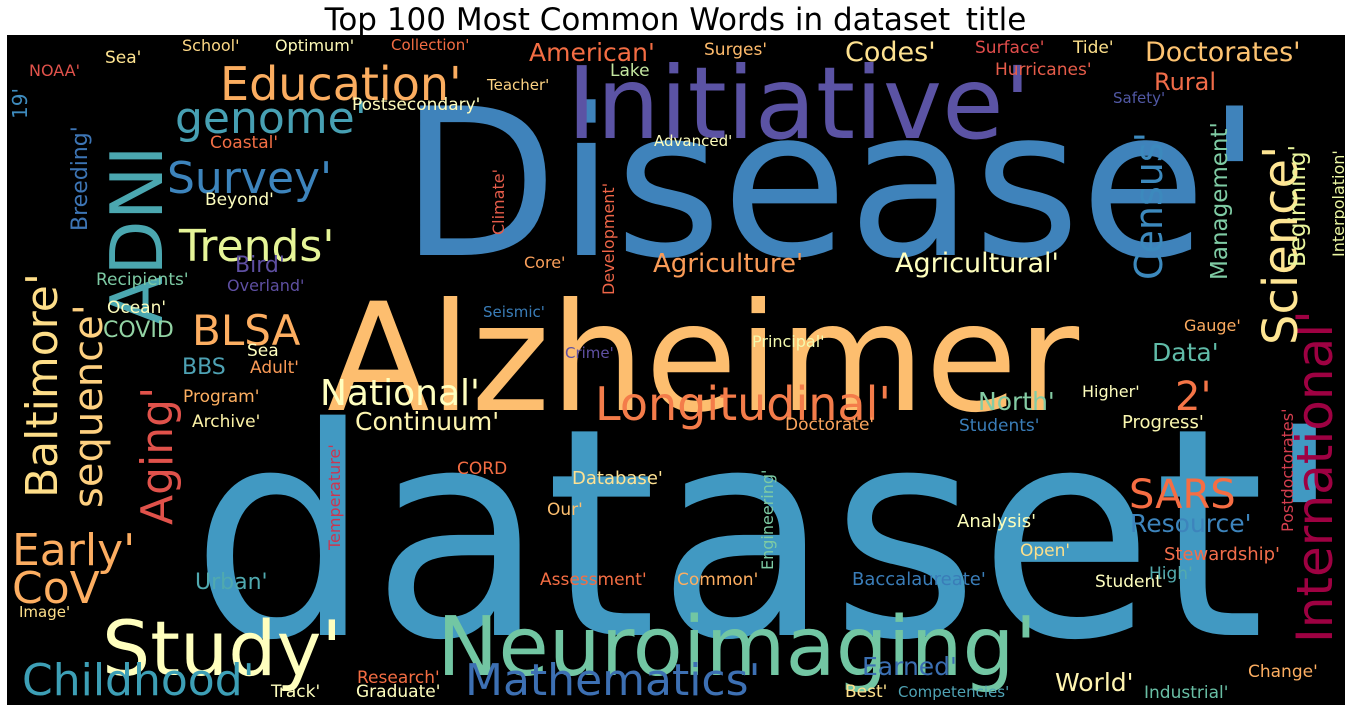 This screenshot has height=712, width=1351. What do you see at coordinates (743, 404) in the screenshot?
I see `word-longitudinal: Longitudinal'` at bounding box center [743, 404].